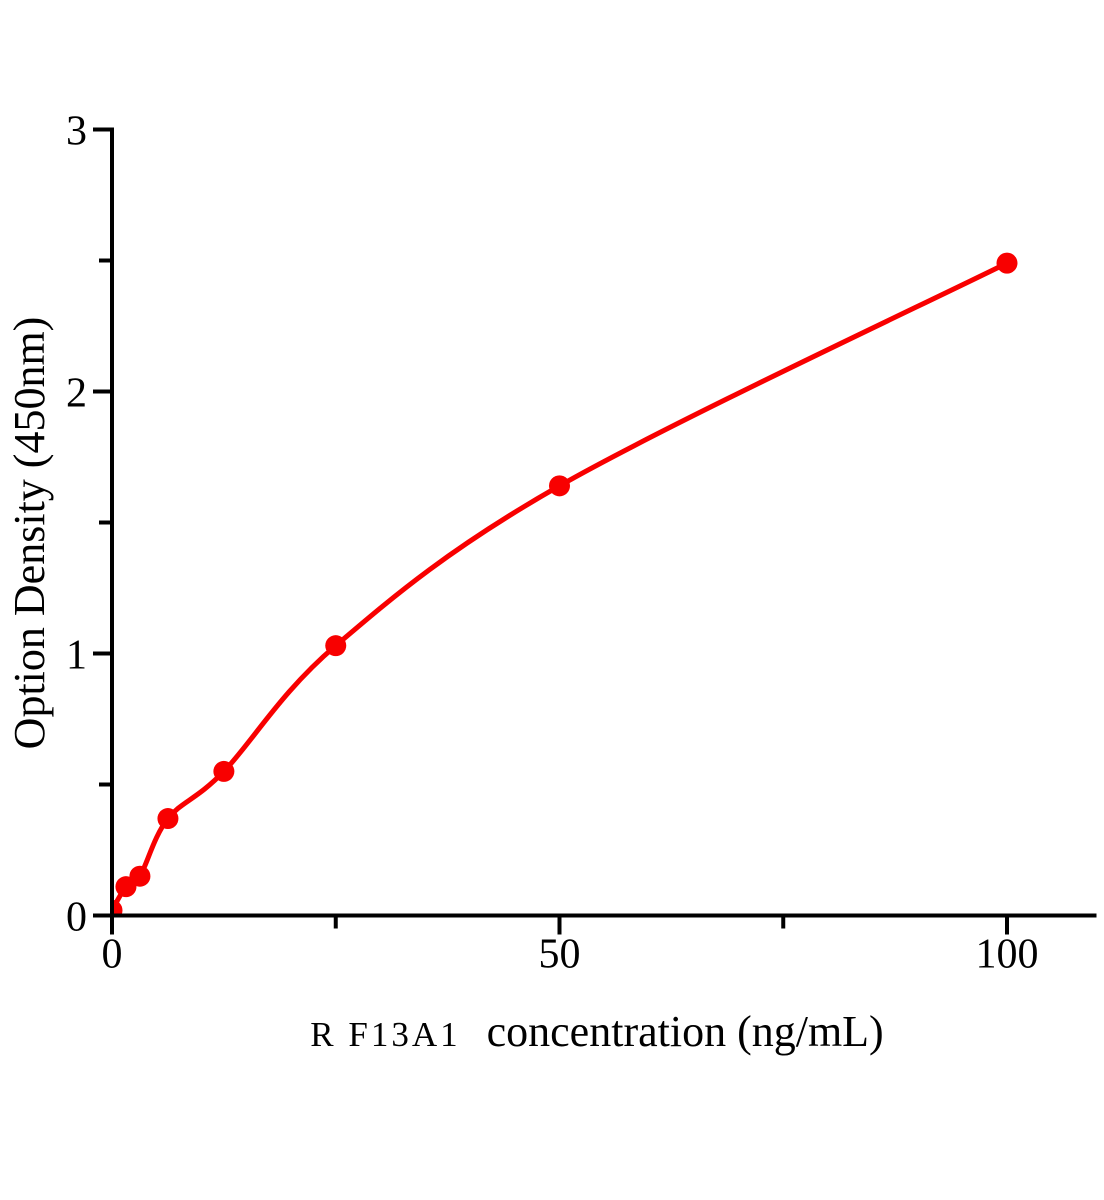 The image size is (1104, 1200). Describe the element at coordinates (685, 1031) in the screenshot. I see `x-axis-title-quantity-unit: concentration (ng/mL)` at that location.